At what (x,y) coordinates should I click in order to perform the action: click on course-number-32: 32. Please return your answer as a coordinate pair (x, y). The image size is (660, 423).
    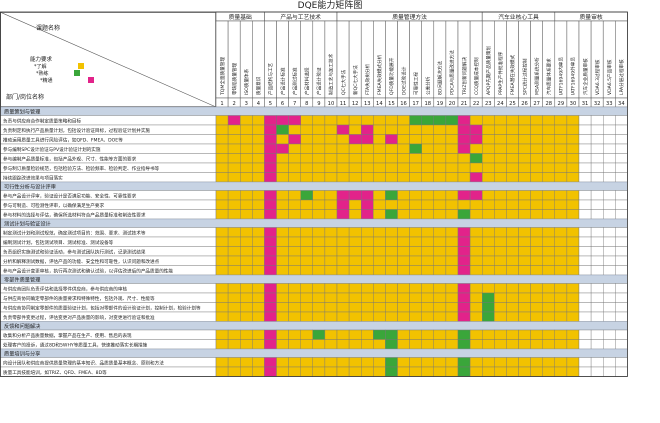
    Looking at the image, I should click on (597, 104).